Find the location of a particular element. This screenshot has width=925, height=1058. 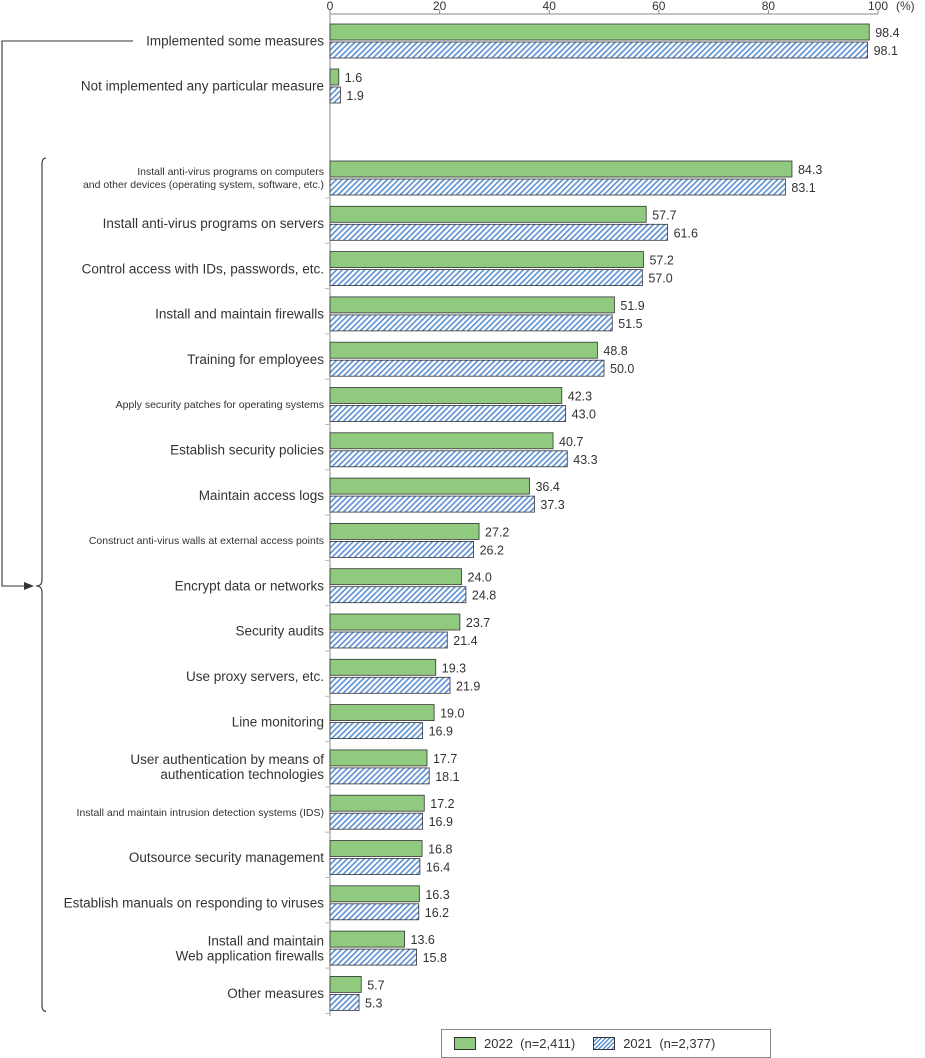

legend-item-2022: 2022 (n=2,411) is located at coordinates (514, 1043).